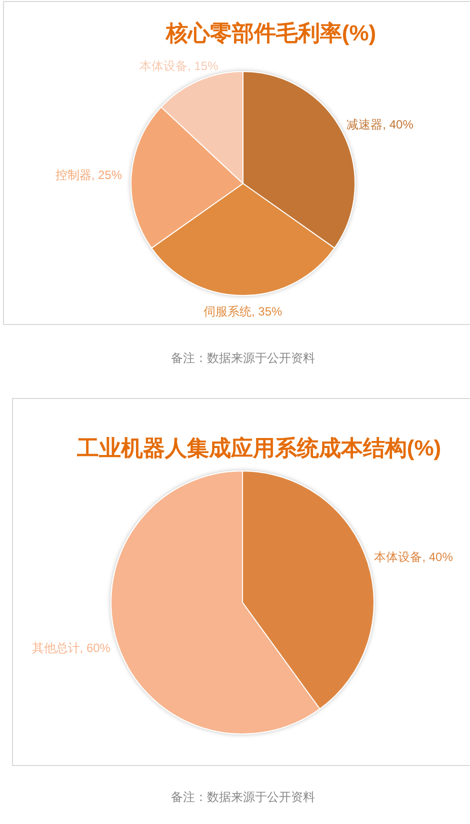  What do you see at coordinates (179, 66) in the screenshot?
I see `slice-label: 本体设备, 15%` at bounding box center [179, 66].